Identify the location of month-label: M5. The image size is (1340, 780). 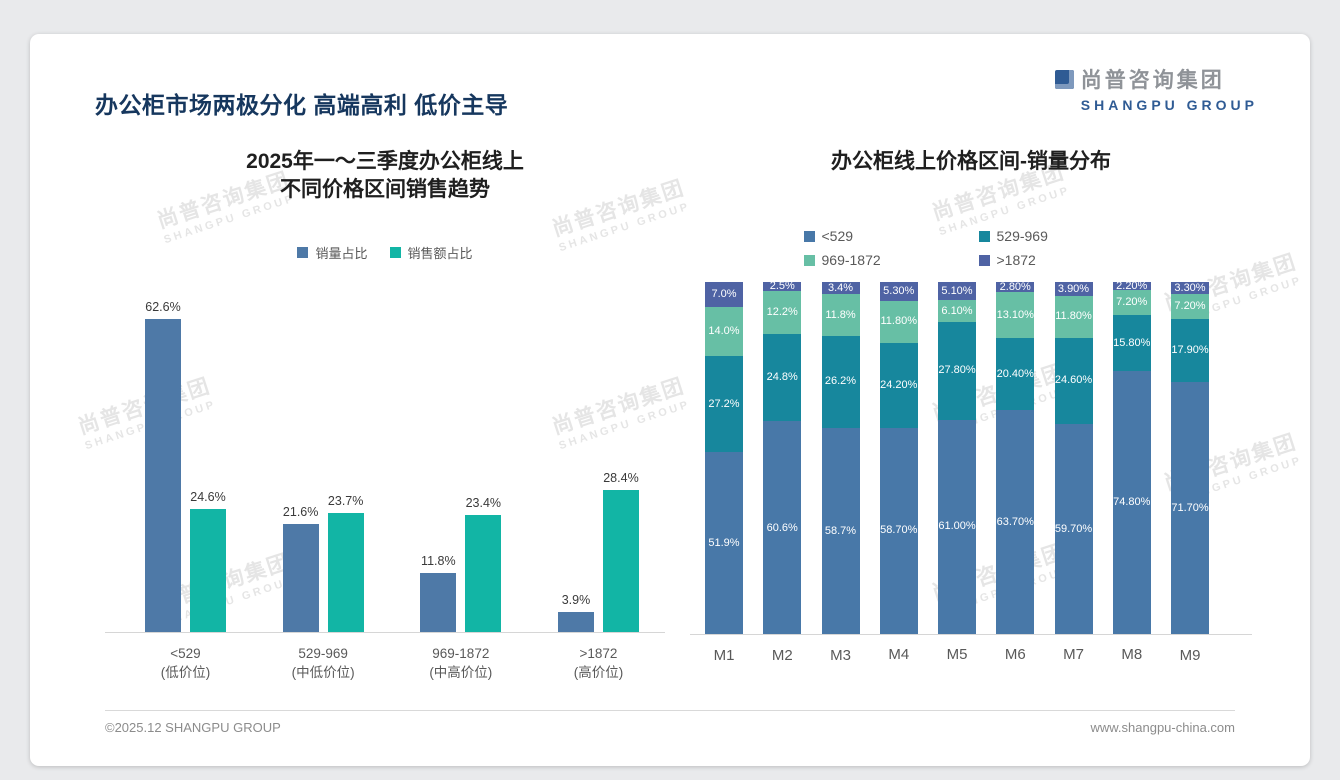
(957, 655).